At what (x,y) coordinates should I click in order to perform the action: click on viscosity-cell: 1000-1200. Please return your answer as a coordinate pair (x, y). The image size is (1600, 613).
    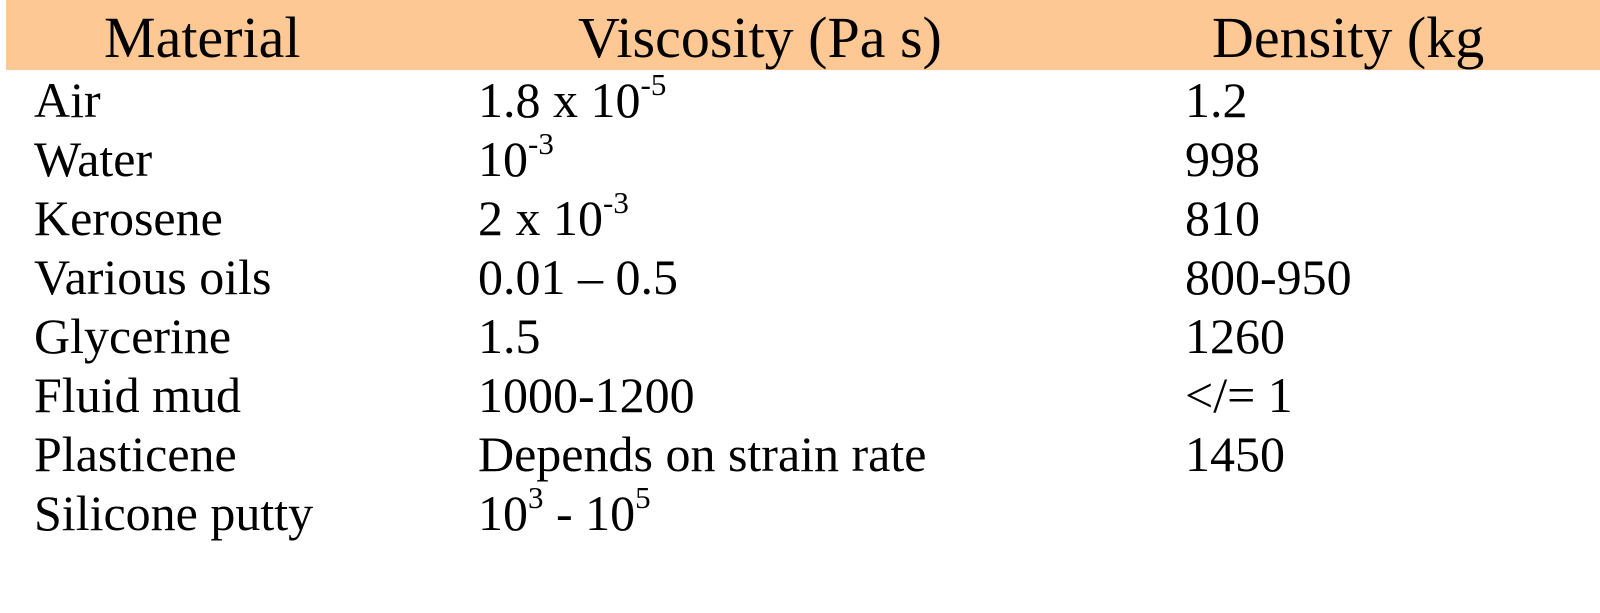
    Looking at the image, I should click on (586, 395).